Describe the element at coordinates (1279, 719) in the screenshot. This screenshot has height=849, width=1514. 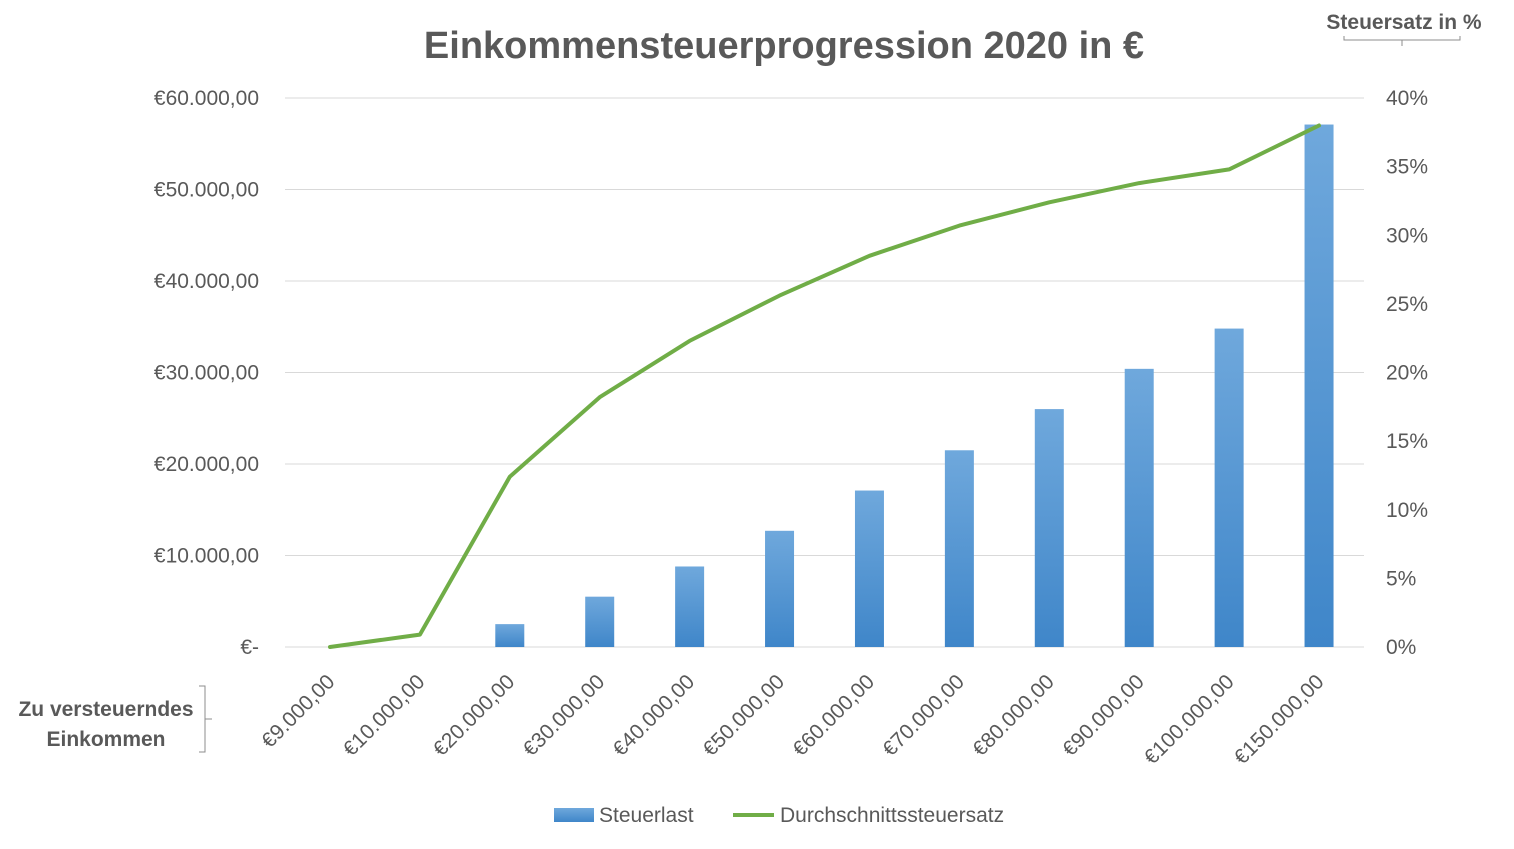
I see `x-tick-label: €150.000,00` at that location.